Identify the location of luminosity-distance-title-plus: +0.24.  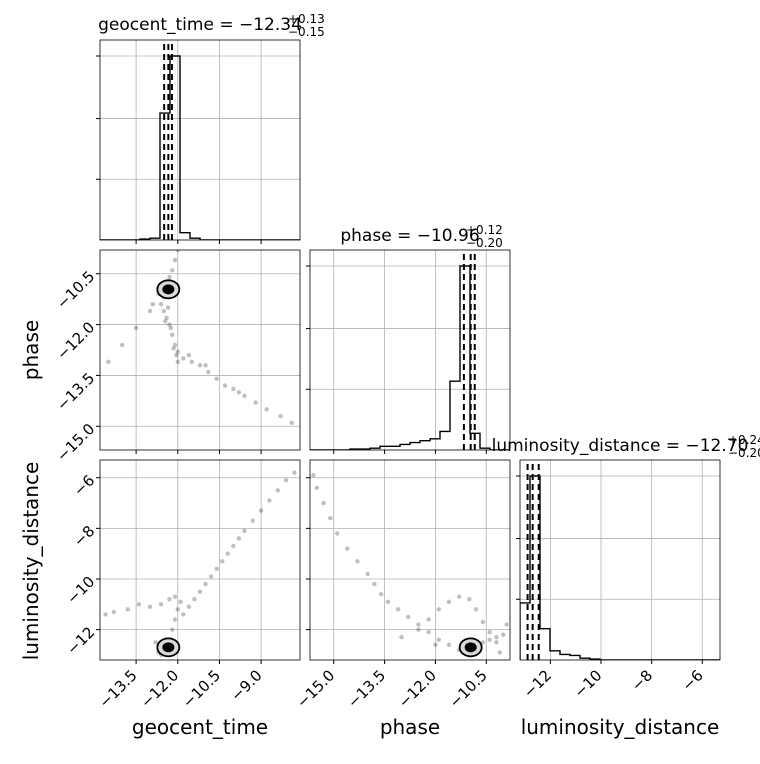
(744, 440).